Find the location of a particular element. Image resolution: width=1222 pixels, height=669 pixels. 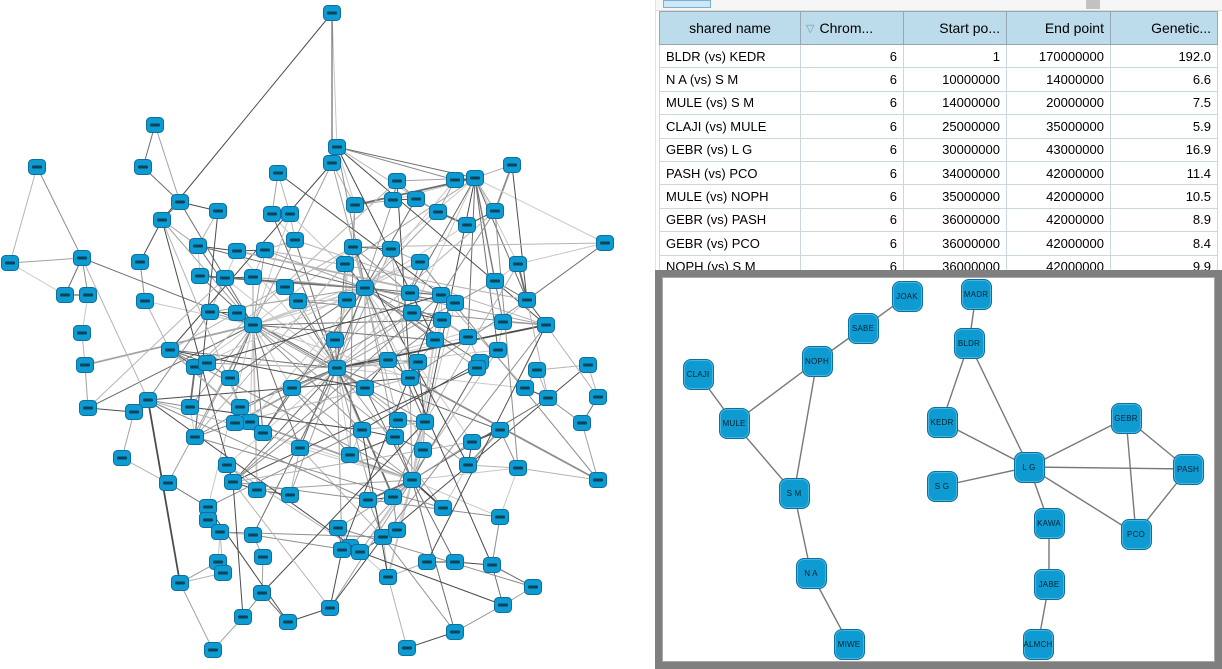

table-cell: 7.5 is located at coordinates (1164, 103).